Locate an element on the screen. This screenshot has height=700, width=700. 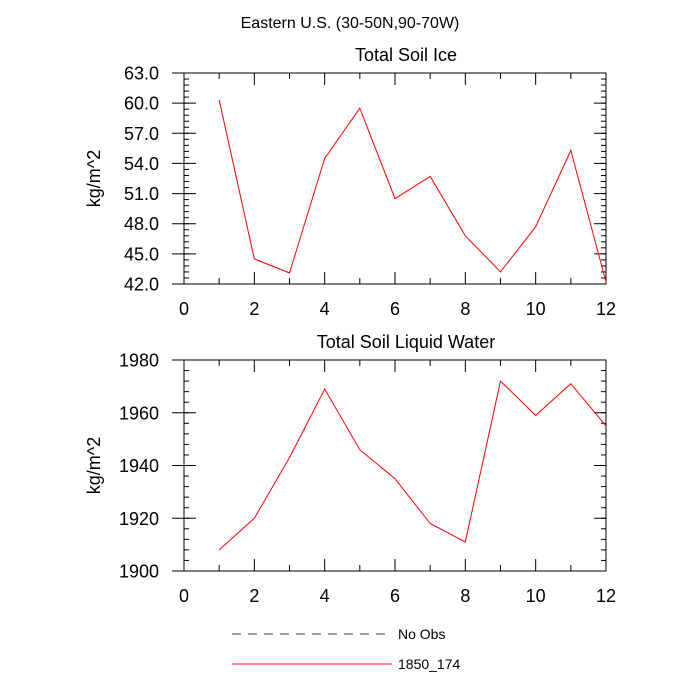
soil-ice-title: Total Soil Ice is located at coordinates (406, 55).